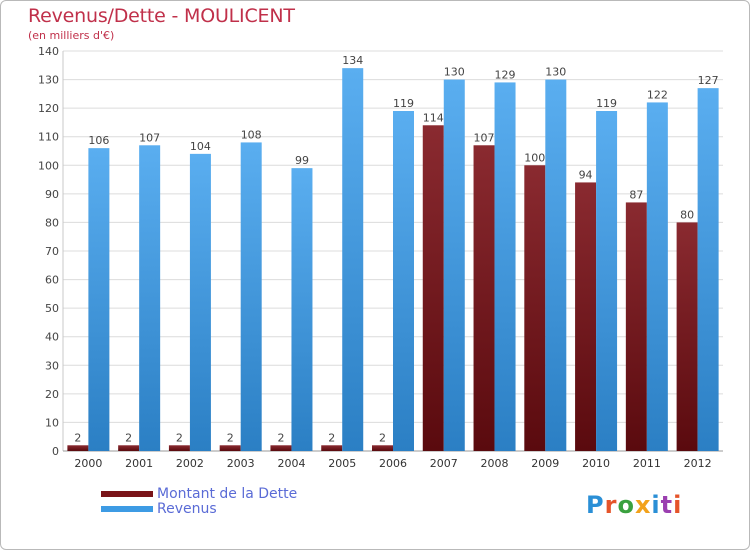  What do you see at coordinates (698, 463) in the screenshot?
I see `x-tick-label: 2012` at bounding box center [698, 463].